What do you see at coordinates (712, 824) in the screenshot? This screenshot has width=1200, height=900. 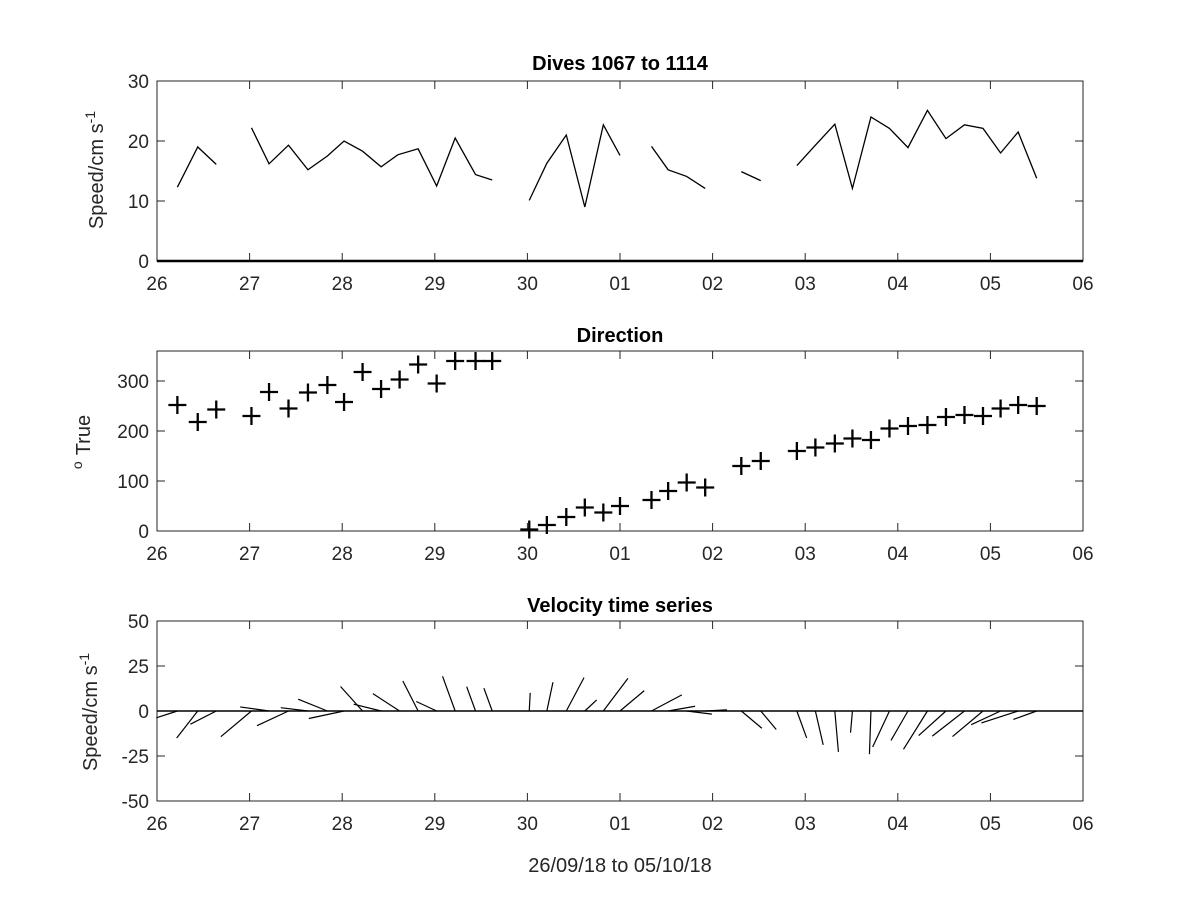 I see `velocity-xtick-label: 02` at bounding box center [712, 824].